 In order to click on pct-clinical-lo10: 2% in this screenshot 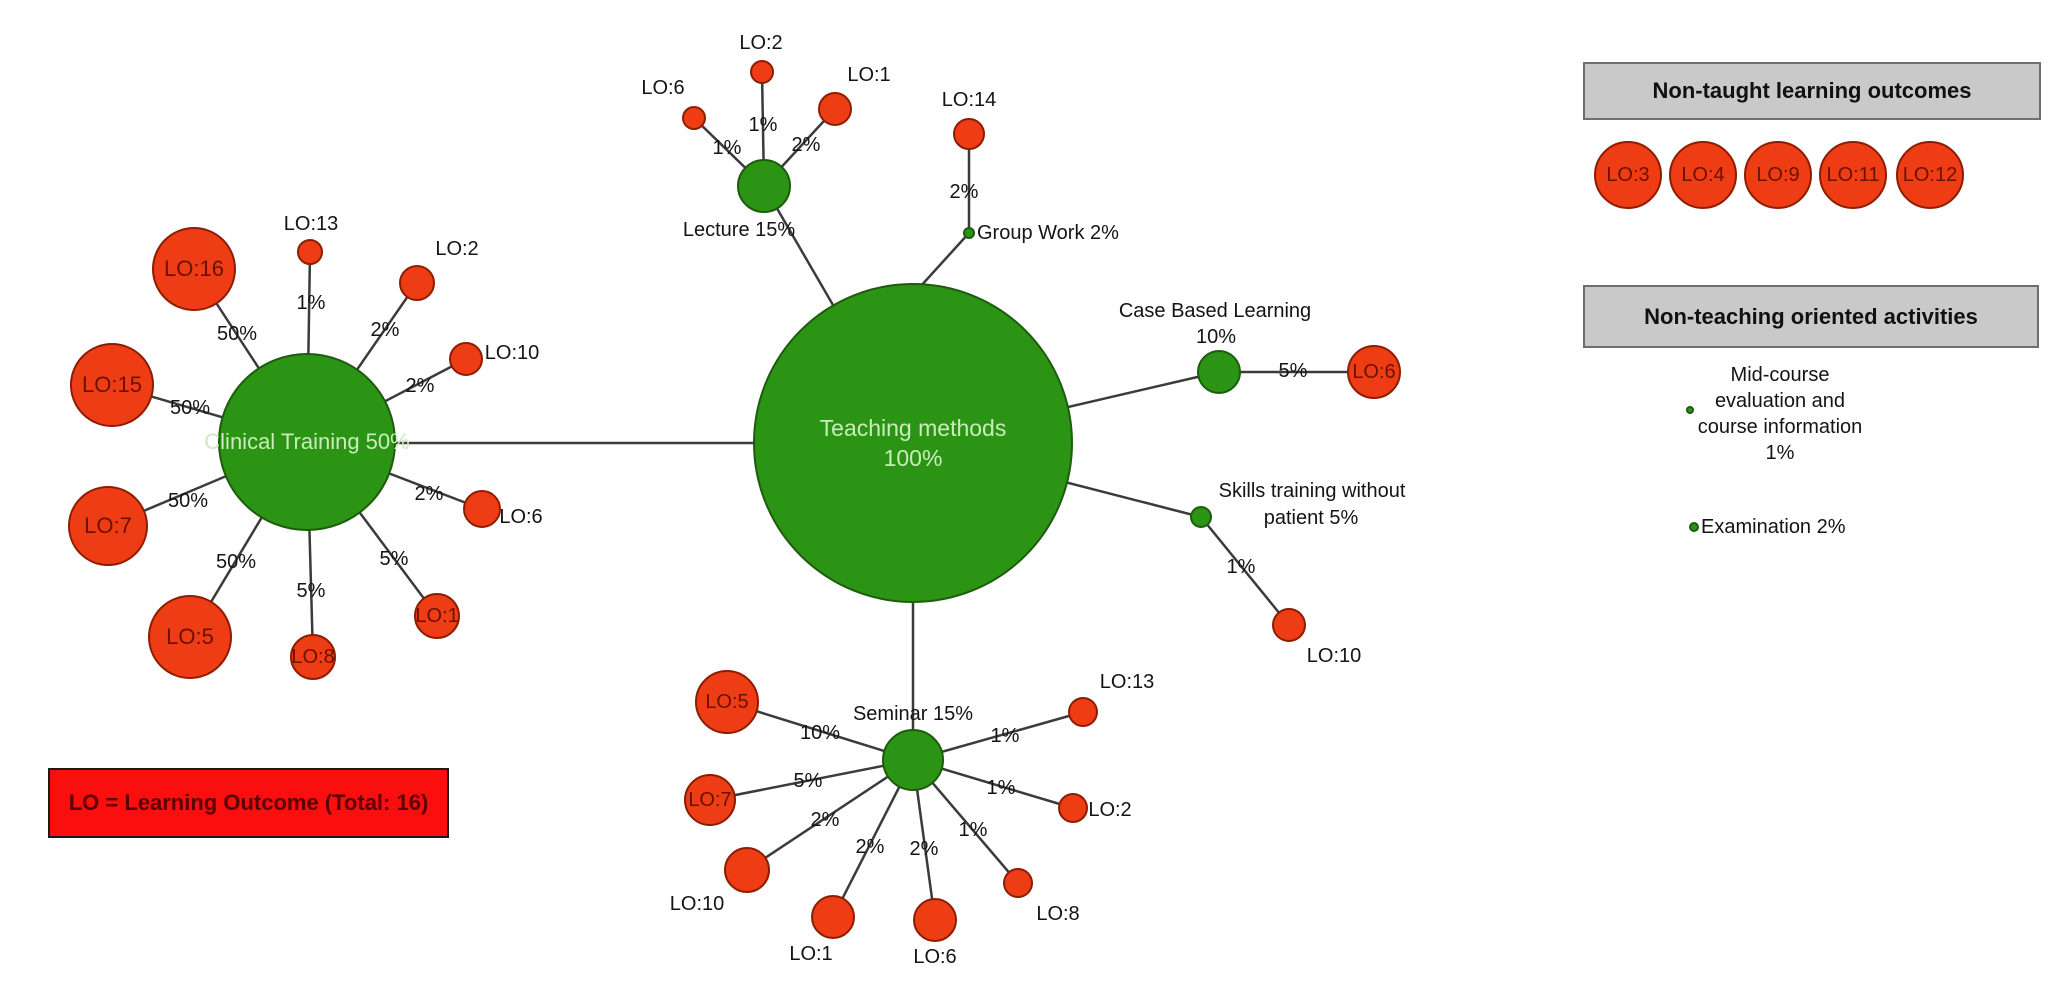, I will do `click(420, 386)`.